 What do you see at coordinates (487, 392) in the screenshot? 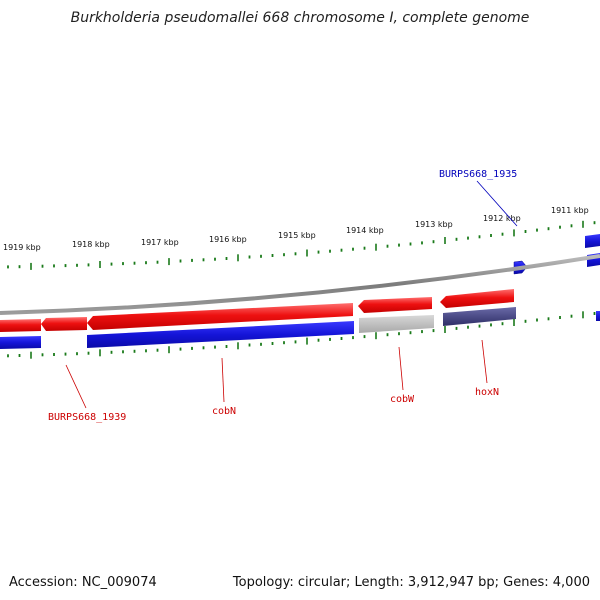
I see `label-hoxn: hoxN` at bounding box center [487, 392].